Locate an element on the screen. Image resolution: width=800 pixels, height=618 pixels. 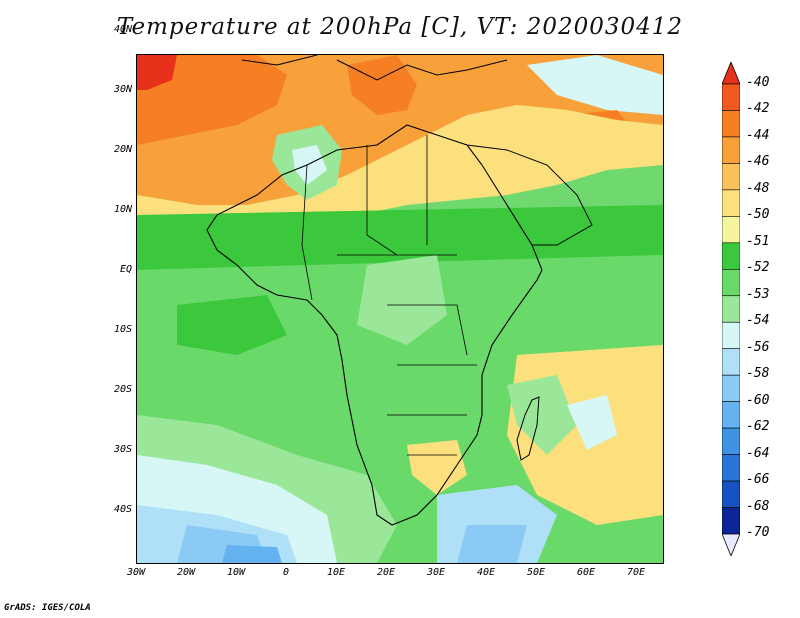
colorbar-level-label: -44 is located at coordinates (758, 135).